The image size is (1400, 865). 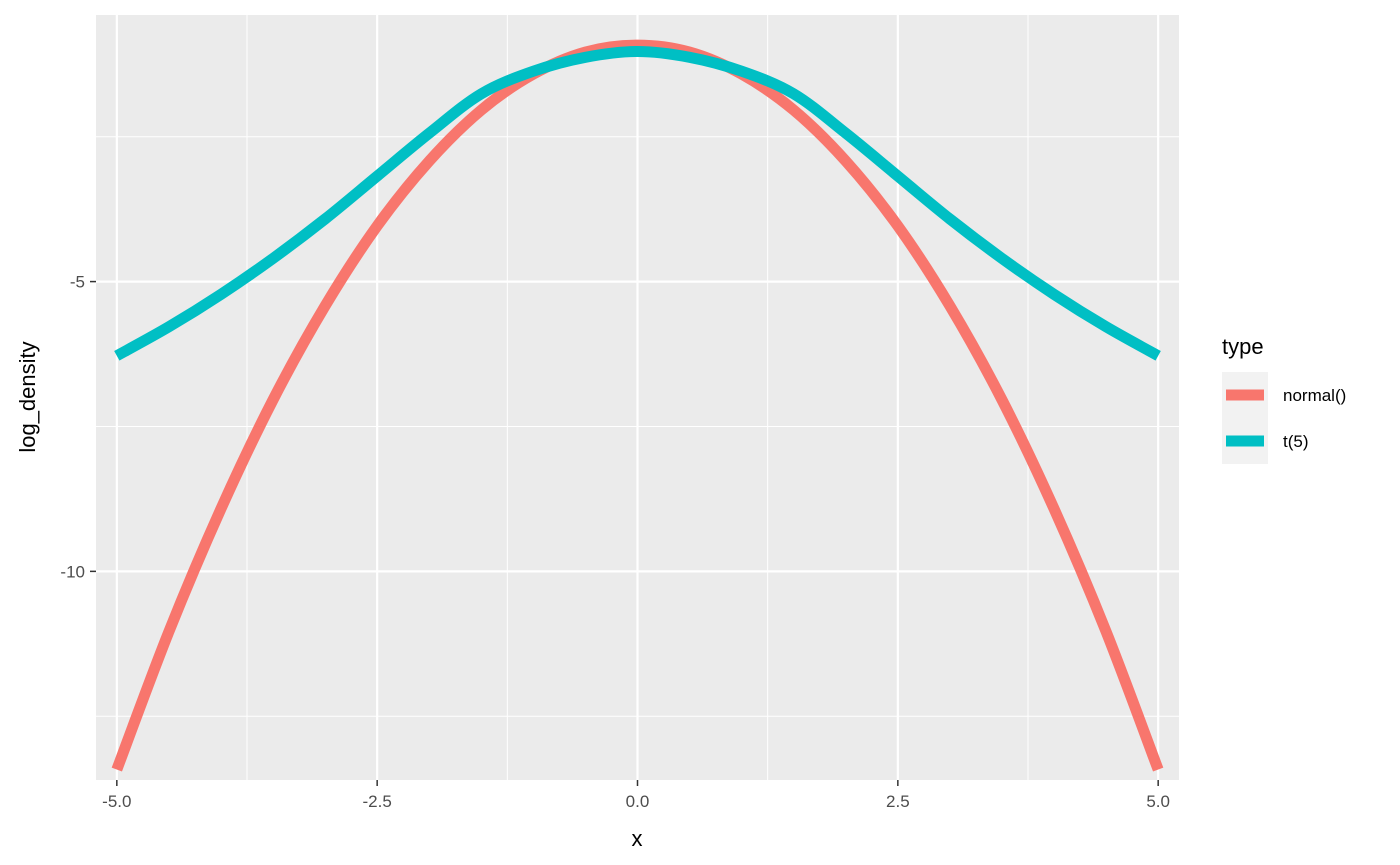 I want to click on legend-label-t5: t(5), so click(x=1296, y=441).